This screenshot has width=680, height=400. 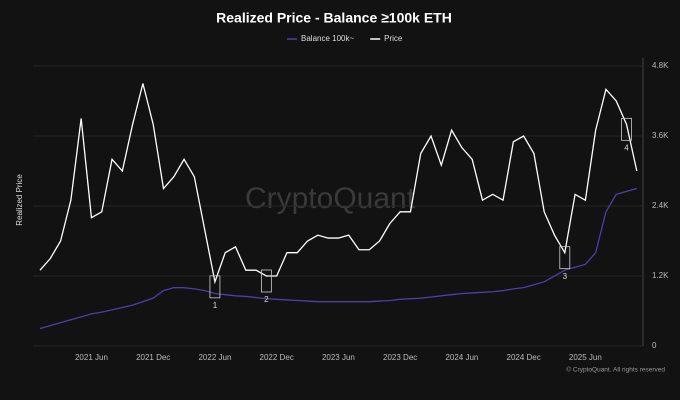 I want to click on annotation-label: 3, so click(x=565, y=276).